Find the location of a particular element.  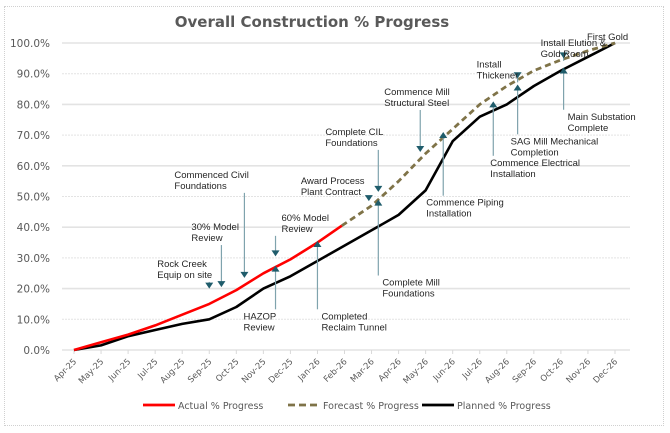

x-tick-label: Sep-25 is located at coordinates (200, 371).